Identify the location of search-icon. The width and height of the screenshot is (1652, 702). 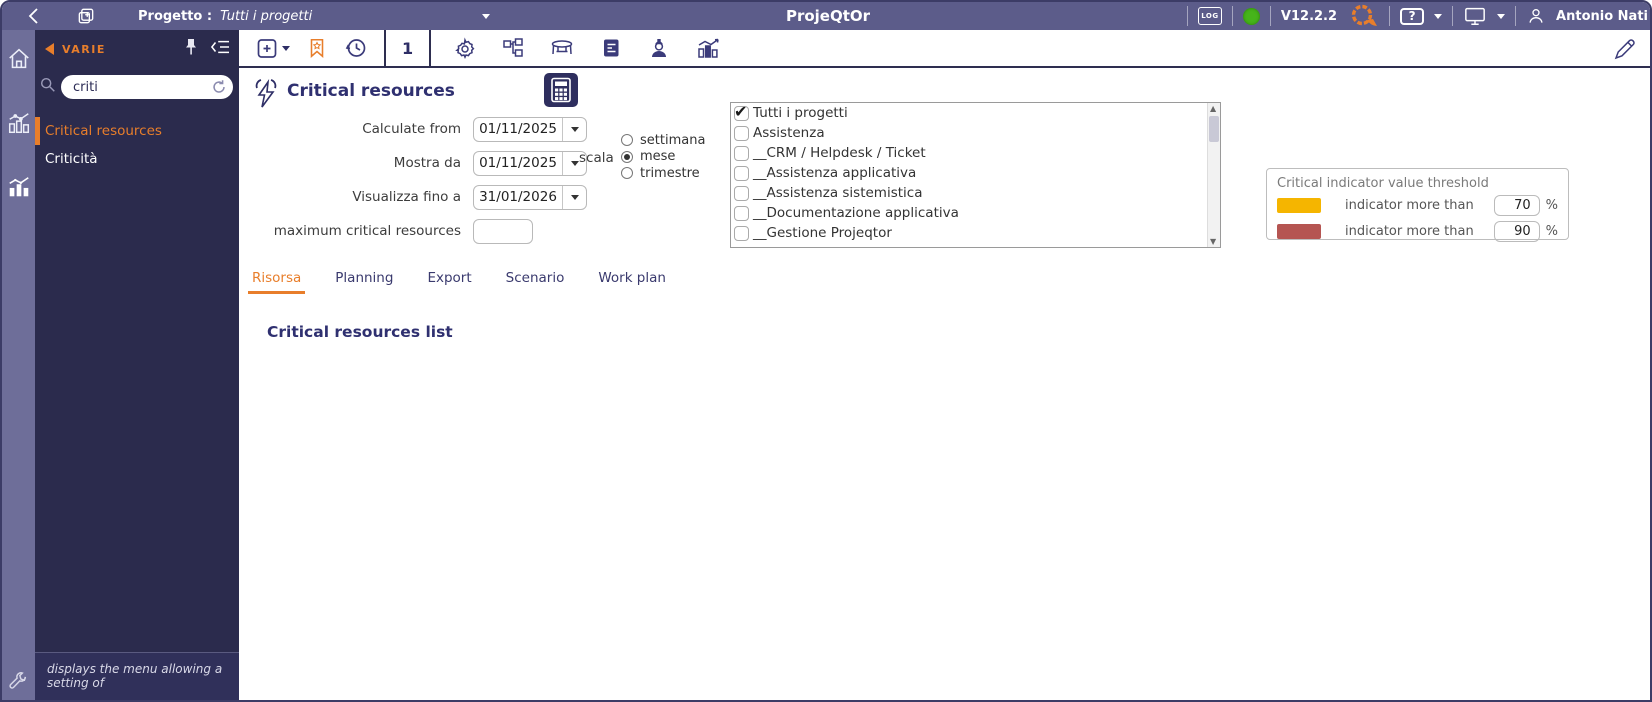
(48, 87).